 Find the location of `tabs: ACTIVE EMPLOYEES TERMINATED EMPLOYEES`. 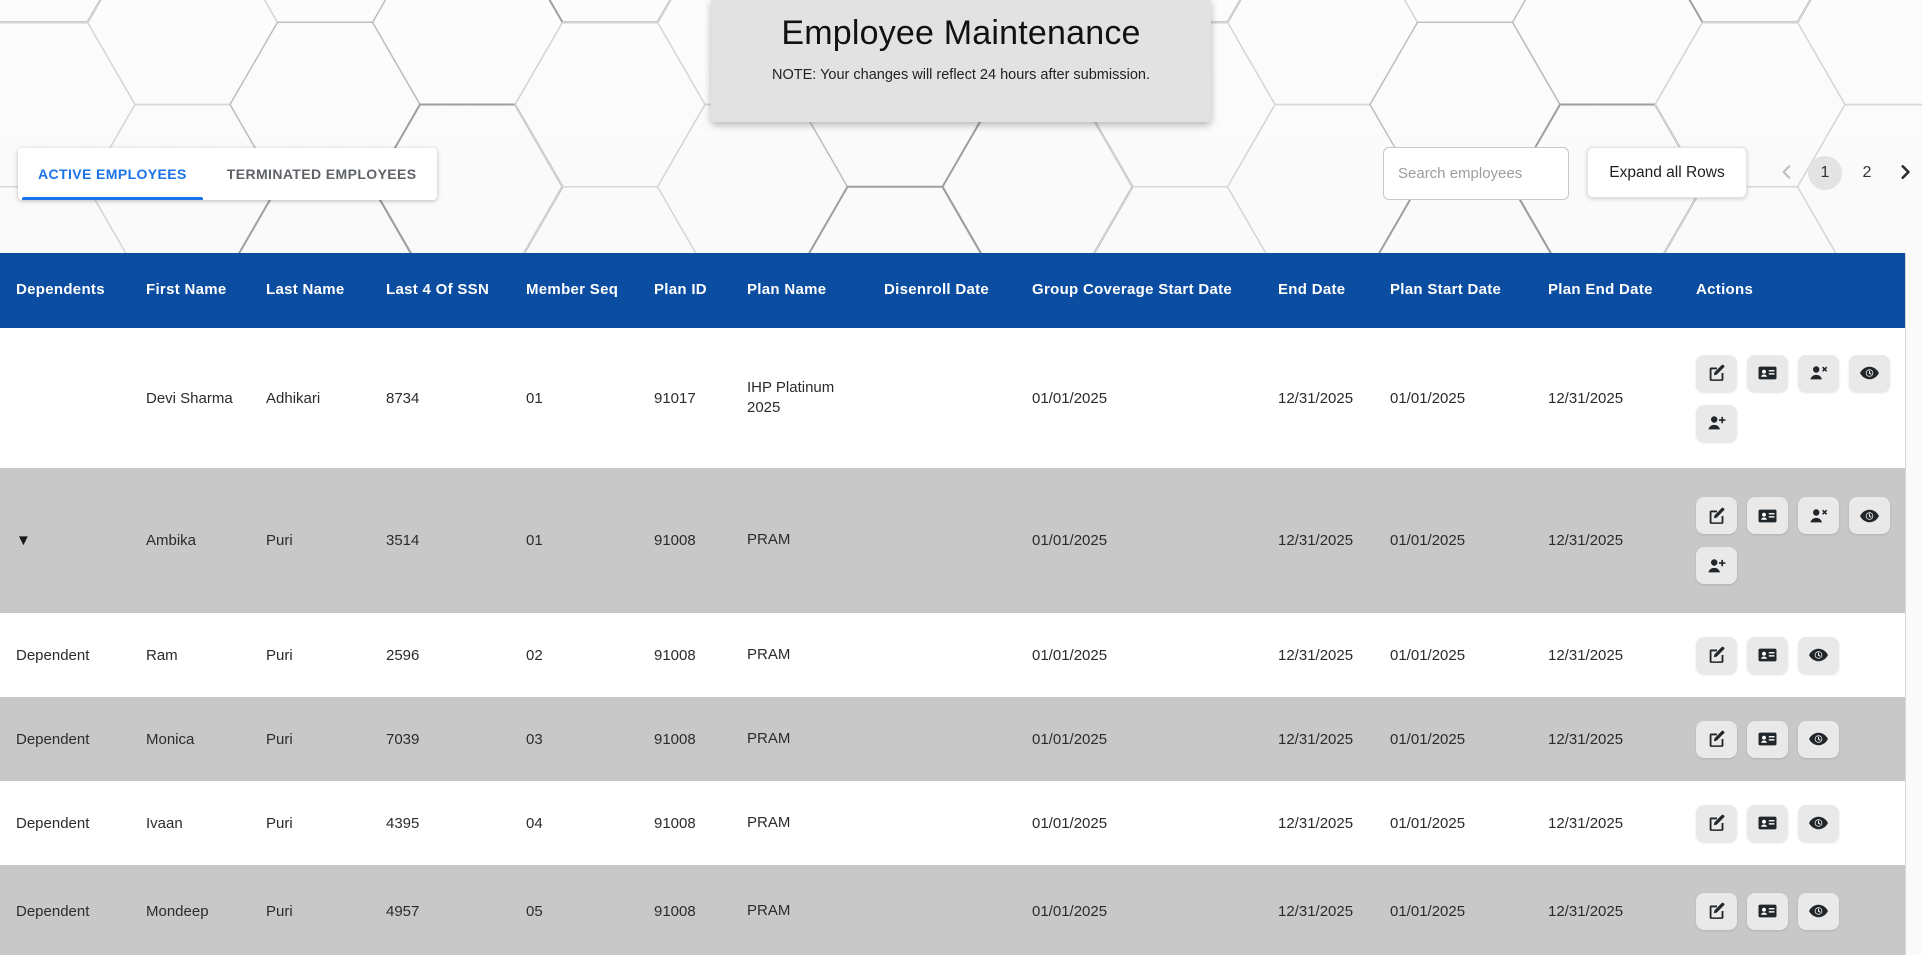

tabs: ACTIVE EMPLOYEES TERMINATED EMPLOYEES is located at coordinates (227, 174).